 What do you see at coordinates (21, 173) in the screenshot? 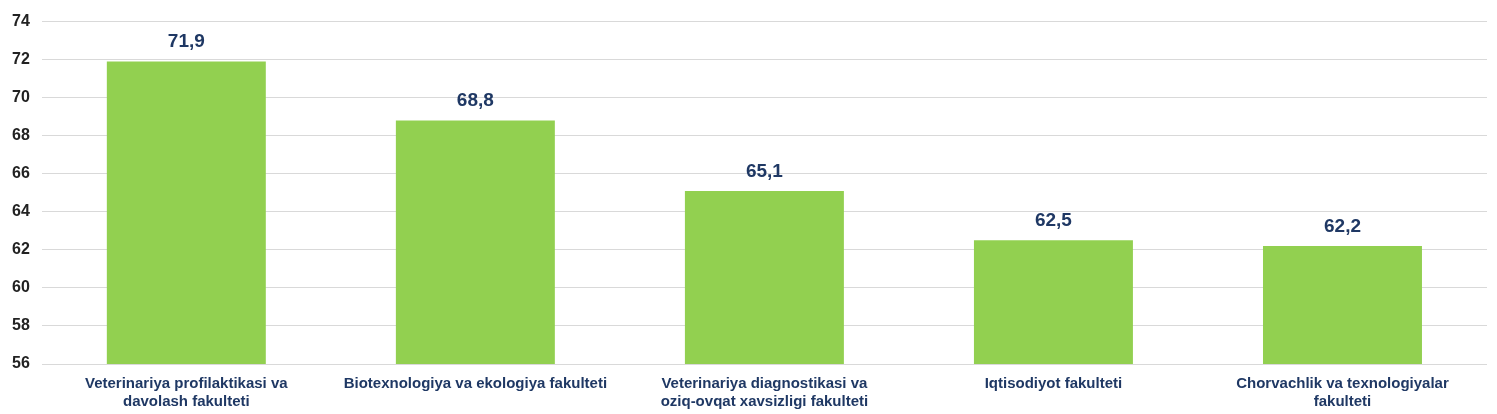
I see `y-tick-label: 66` at bounding box center [21, 173].